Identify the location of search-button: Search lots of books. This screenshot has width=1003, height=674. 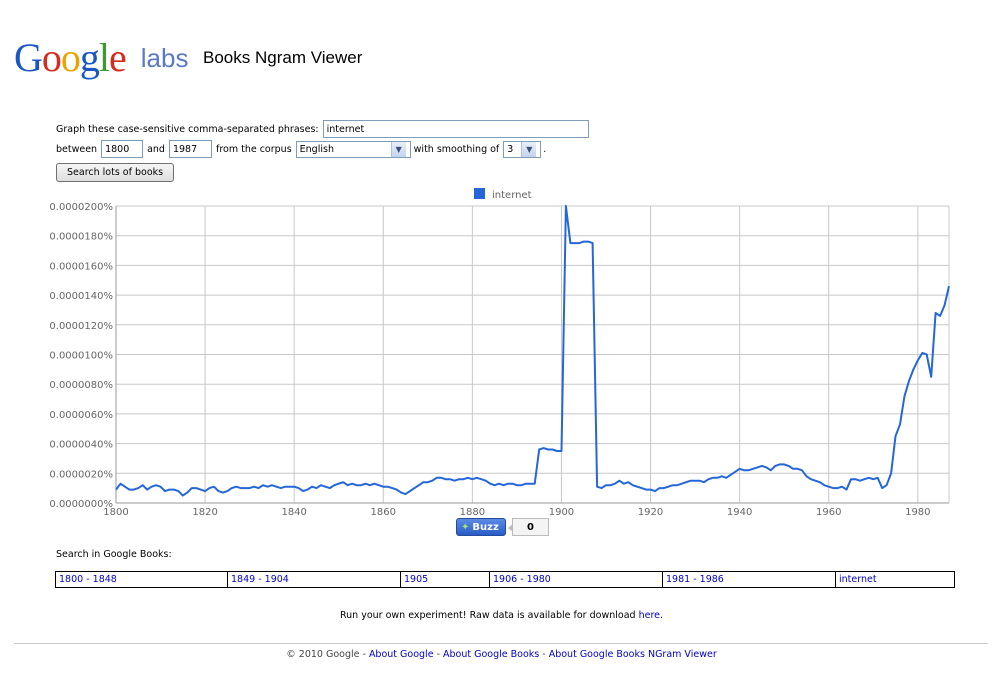
(115, 172).